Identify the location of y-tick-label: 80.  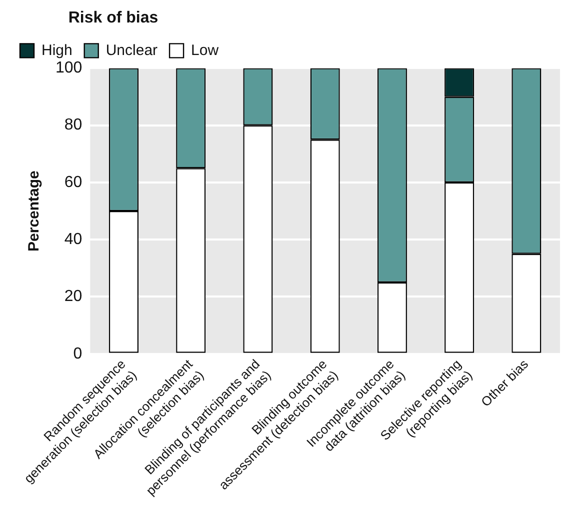
(73, 125).